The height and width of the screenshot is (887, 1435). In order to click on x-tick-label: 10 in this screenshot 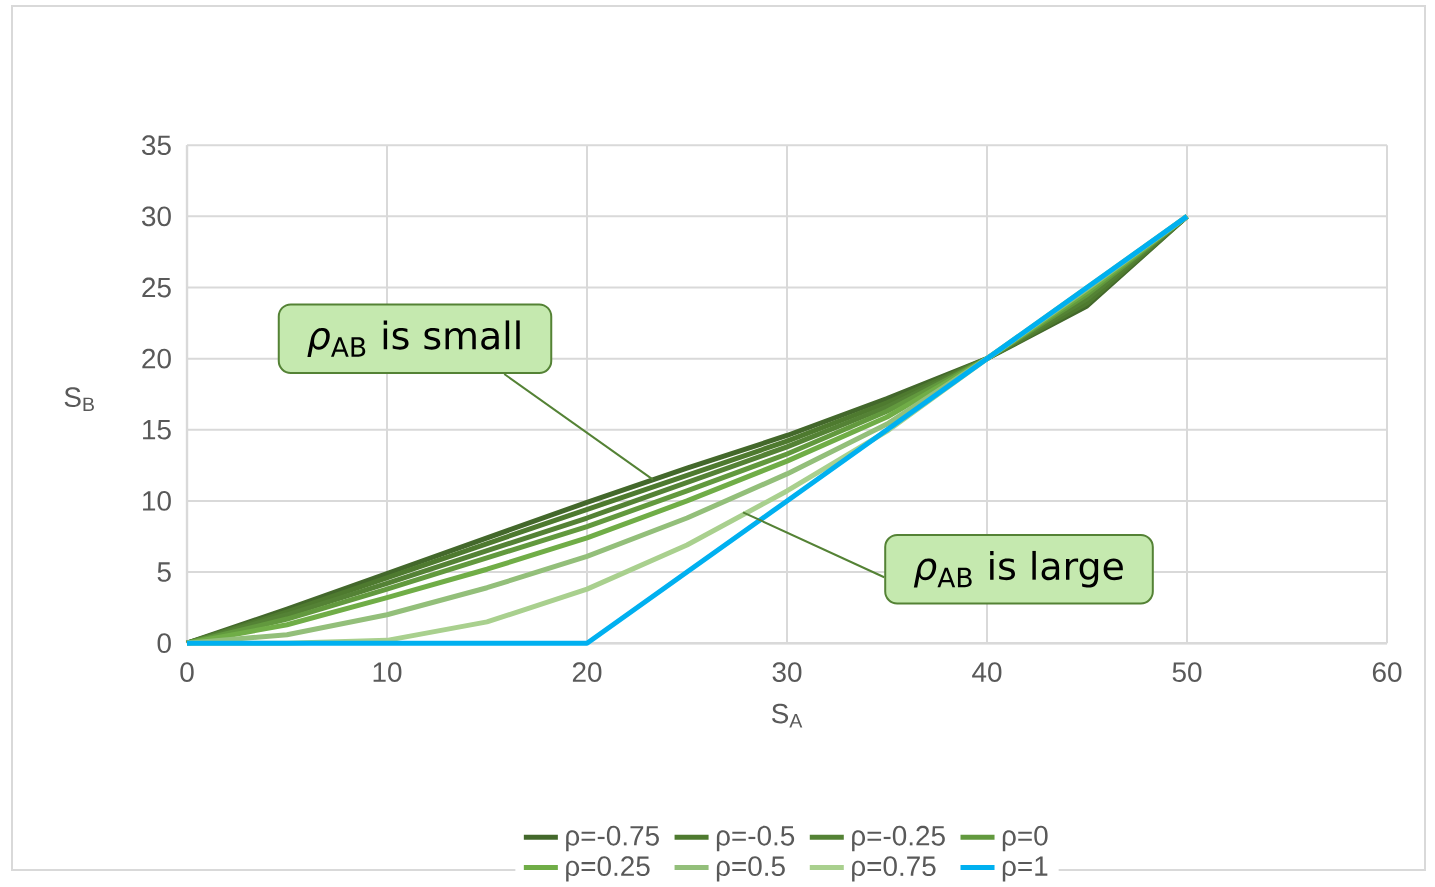, I will do `click(387, 672)`.